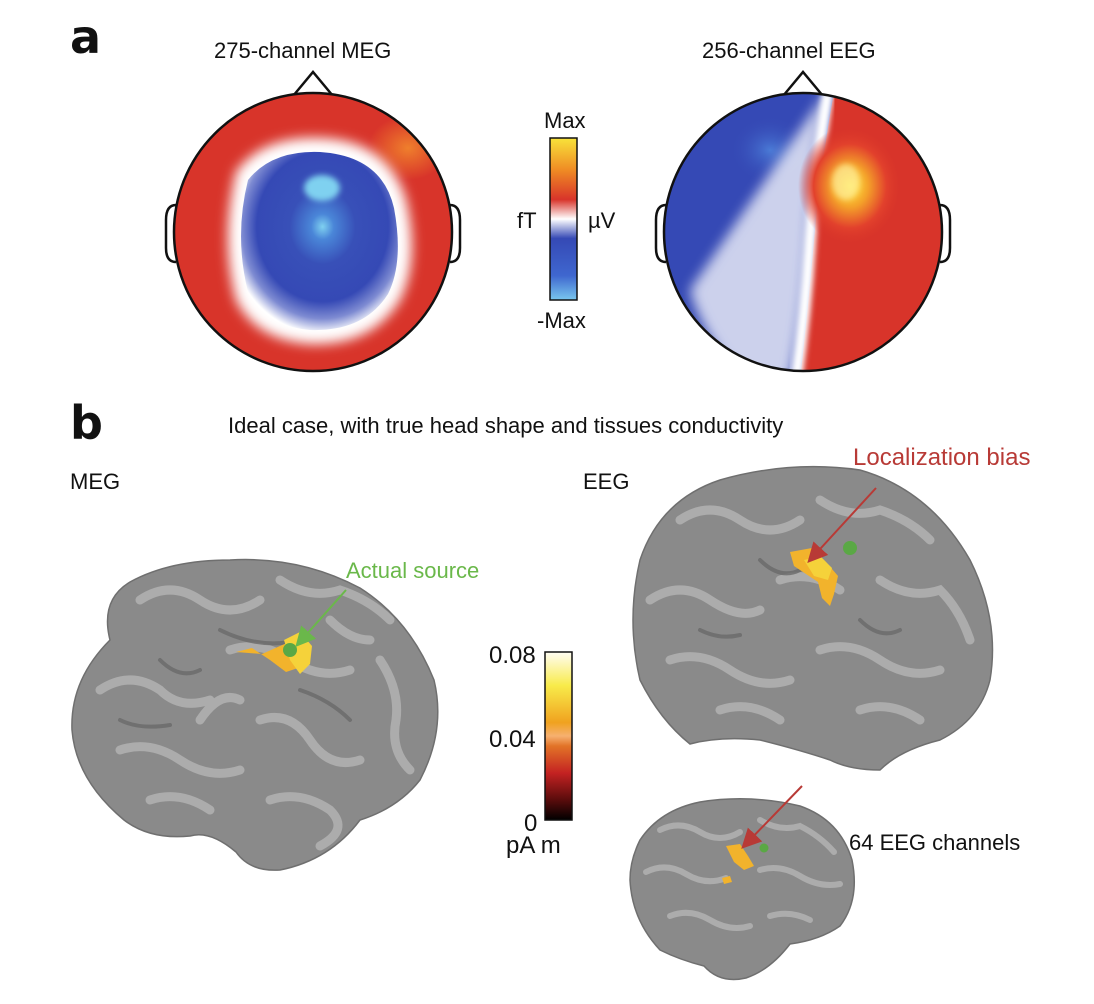  Describe the element at coordinates (803, 83) in the screenshot. I see `eeg-nose` at that location.